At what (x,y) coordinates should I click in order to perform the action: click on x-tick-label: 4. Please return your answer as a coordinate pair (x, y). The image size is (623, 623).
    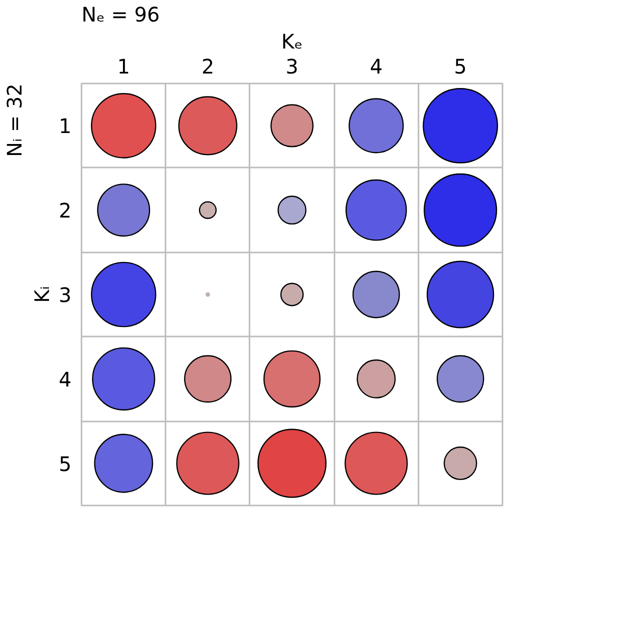
    Looking at the image, I should click on (376, 66).